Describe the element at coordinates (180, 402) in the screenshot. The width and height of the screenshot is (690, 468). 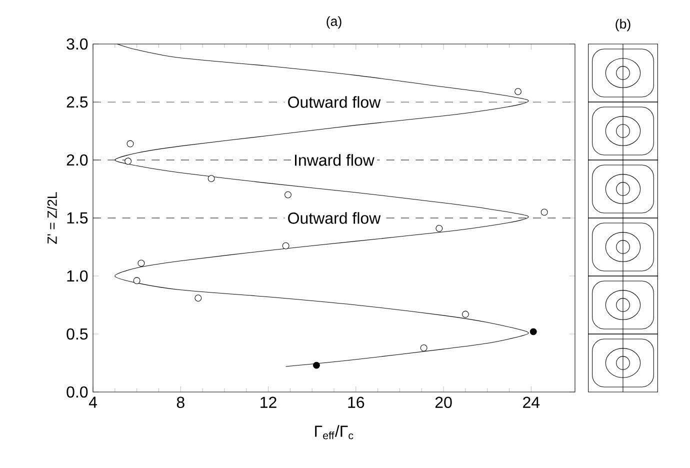
I see `x-tick-label: 8` at that location.